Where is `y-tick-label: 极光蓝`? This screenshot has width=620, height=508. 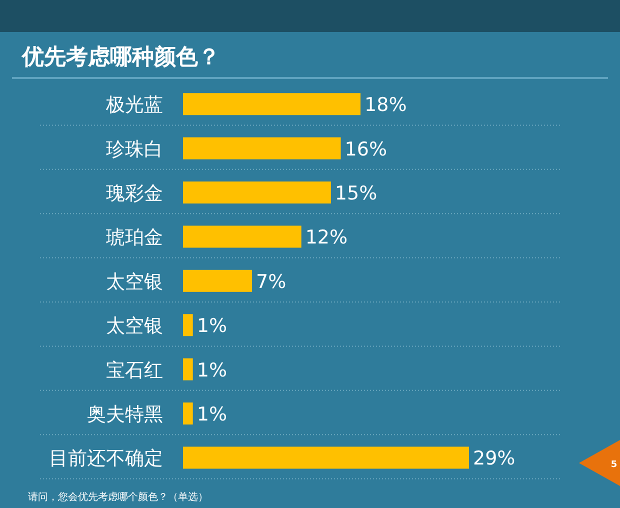 y-tick-label: 极光蓝 is located at coordinates (134, 105).